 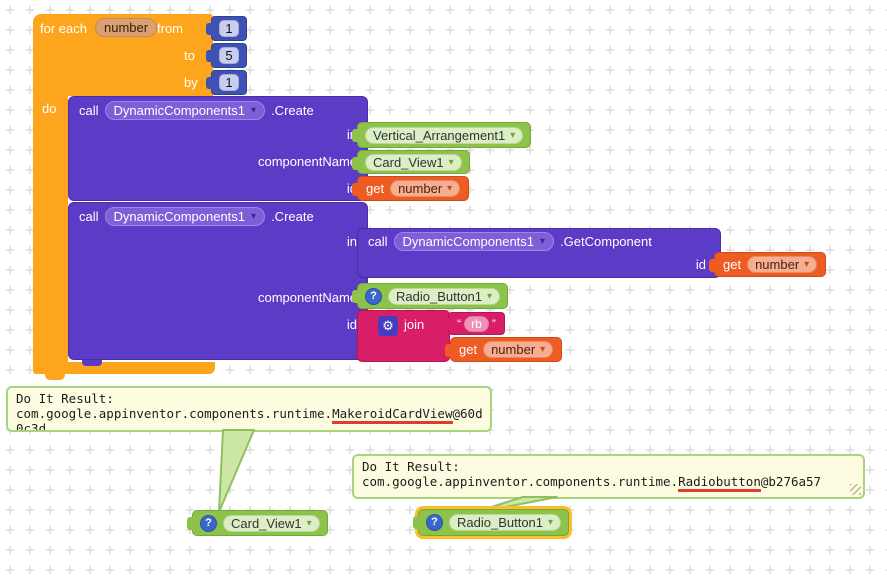 What do you see at coordinates (31, 426) in the screenshot?
I see `doit-result-overflow: 0c3d` at bounding box center [31, 426].